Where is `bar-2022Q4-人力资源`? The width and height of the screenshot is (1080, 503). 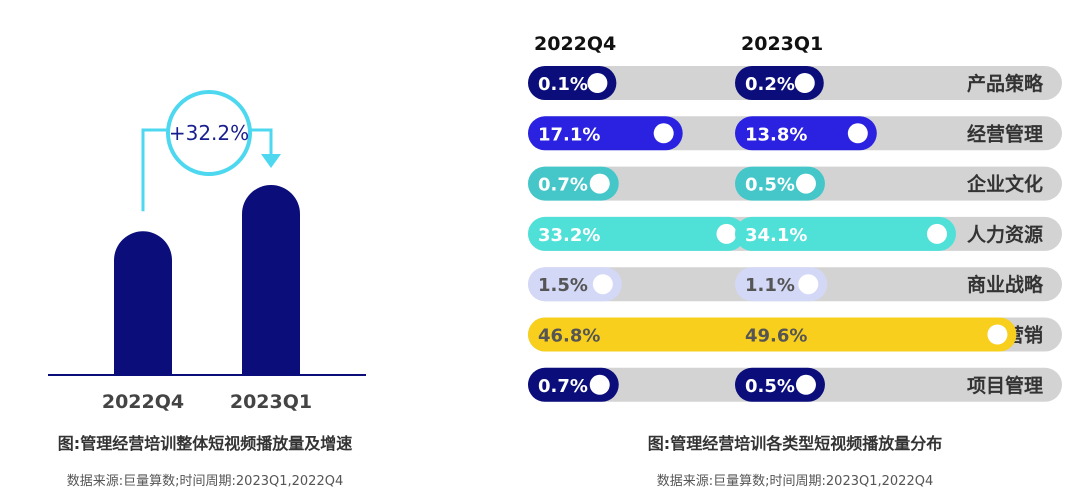
bar-2022Q4-人力资源 is located at coordinates (637, 233).